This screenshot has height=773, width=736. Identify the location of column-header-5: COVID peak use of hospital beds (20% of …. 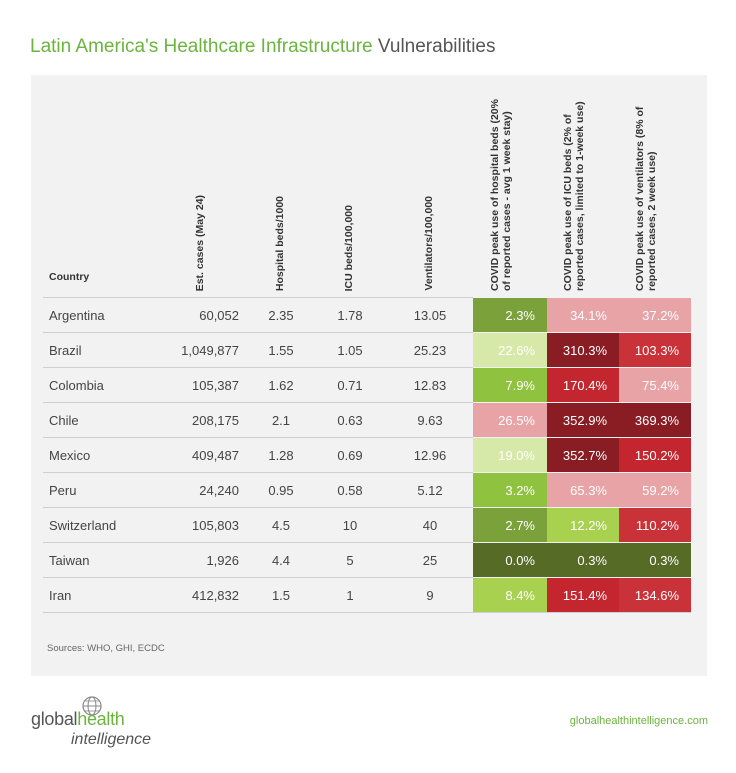
(510, 193).